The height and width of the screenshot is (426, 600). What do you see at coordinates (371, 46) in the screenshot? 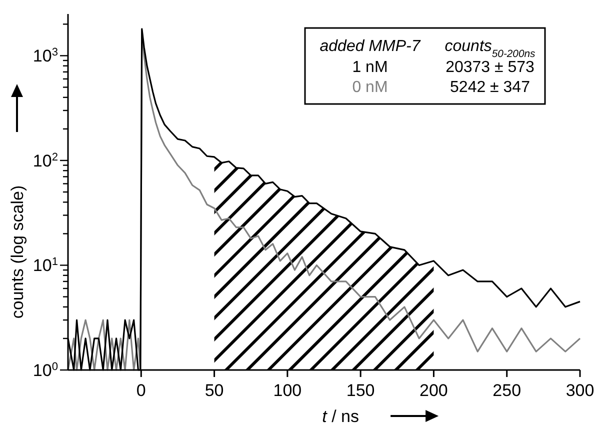
I see `legend-title: added MMP-7` at bounding box center [371, 46].